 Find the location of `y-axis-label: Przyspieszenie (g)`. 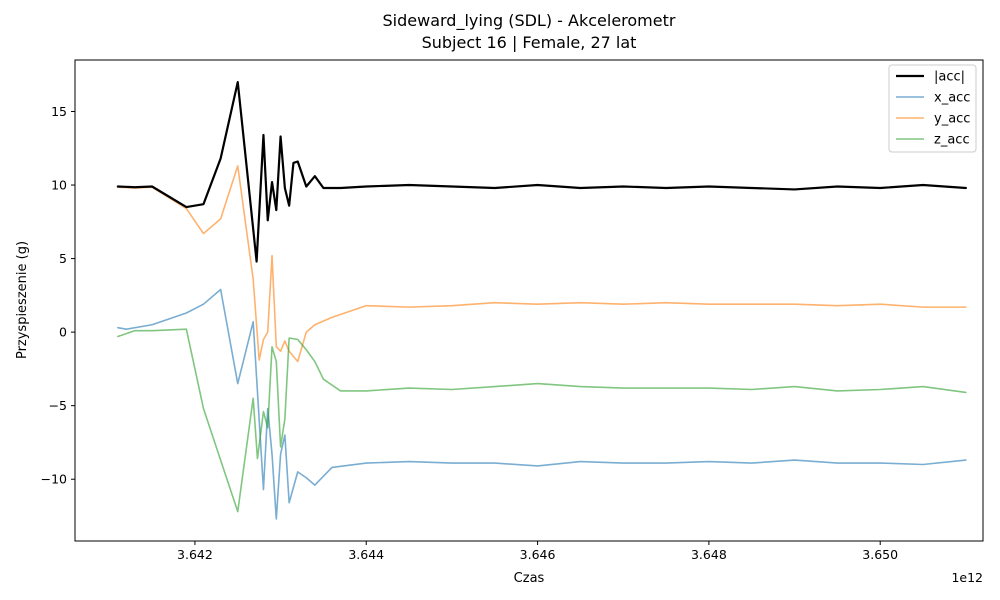

y-axis-label: Przyspieszenie (g) is located at coordinates (22, 300).